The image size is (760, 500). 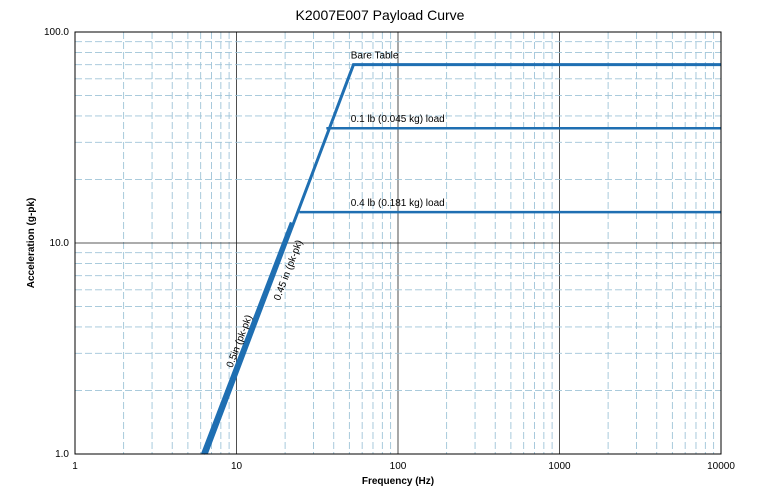 What do you see at coordinates (398, 466) in the screenshot?
I see `x-tick-label: 100` at bounding box center [398, 466].